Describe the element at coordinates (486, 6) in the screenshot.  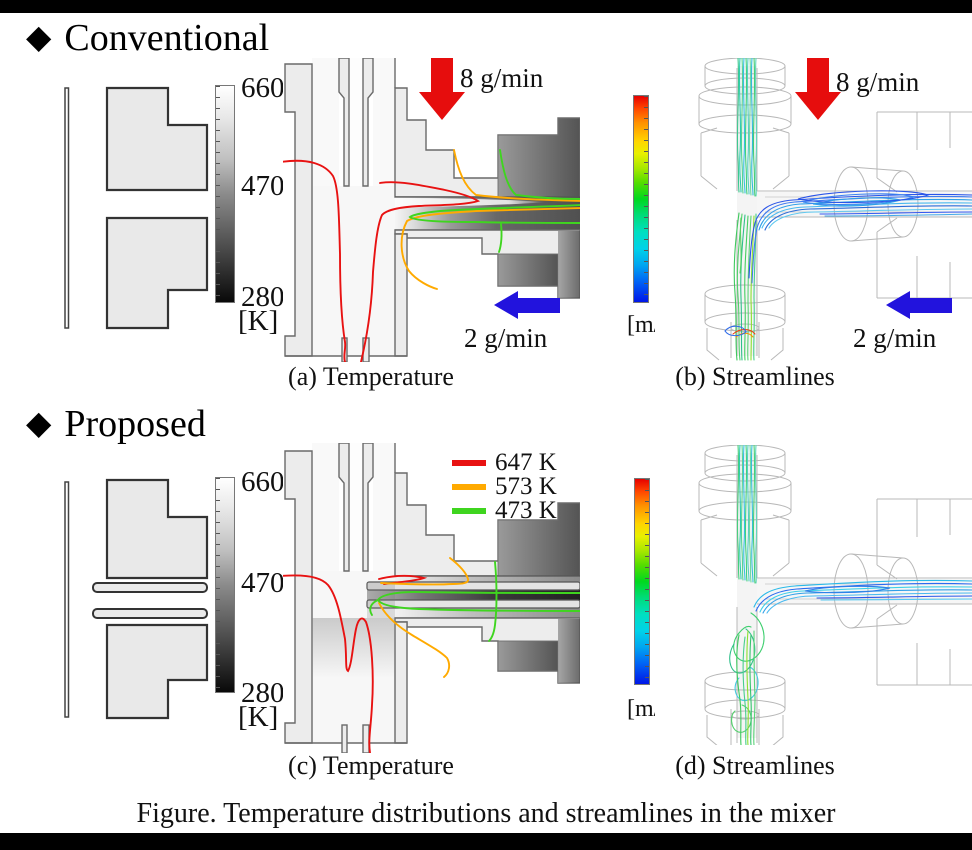
I see `top-border-bar` at that location.